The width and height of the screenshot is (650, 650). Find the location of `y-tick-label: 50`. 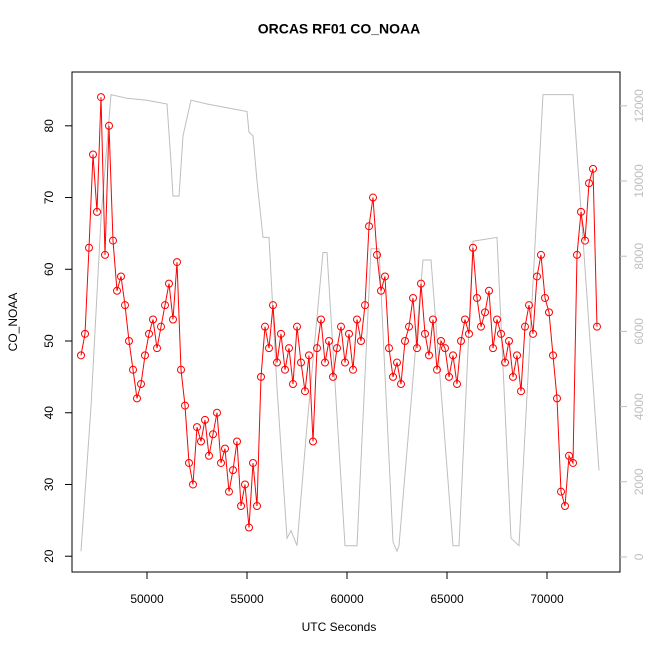

y-tick-label: 50 is located at coordinates (49, 341).